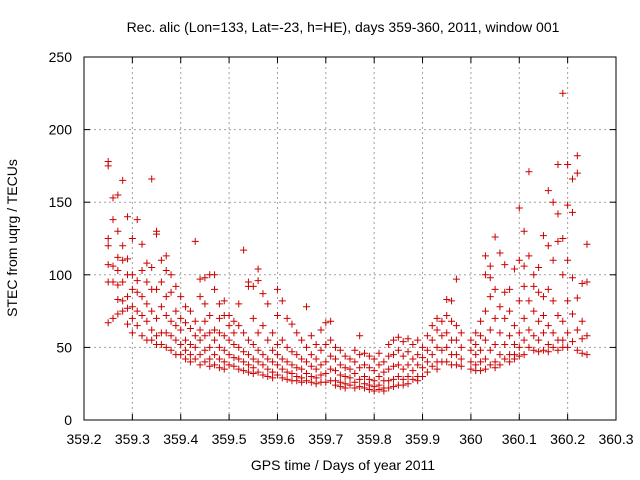 The image size is (640, 480). I want to click on y-tick-label: 100, so click(61, 275).